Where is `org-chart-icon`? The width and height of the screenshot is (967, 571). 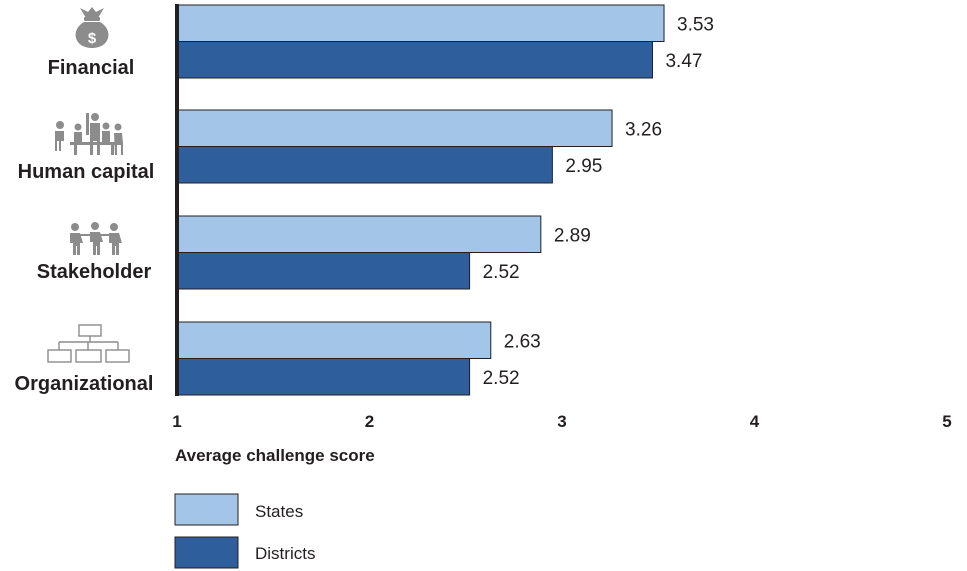
org-chart-icon is located at coordinates (88, 343).